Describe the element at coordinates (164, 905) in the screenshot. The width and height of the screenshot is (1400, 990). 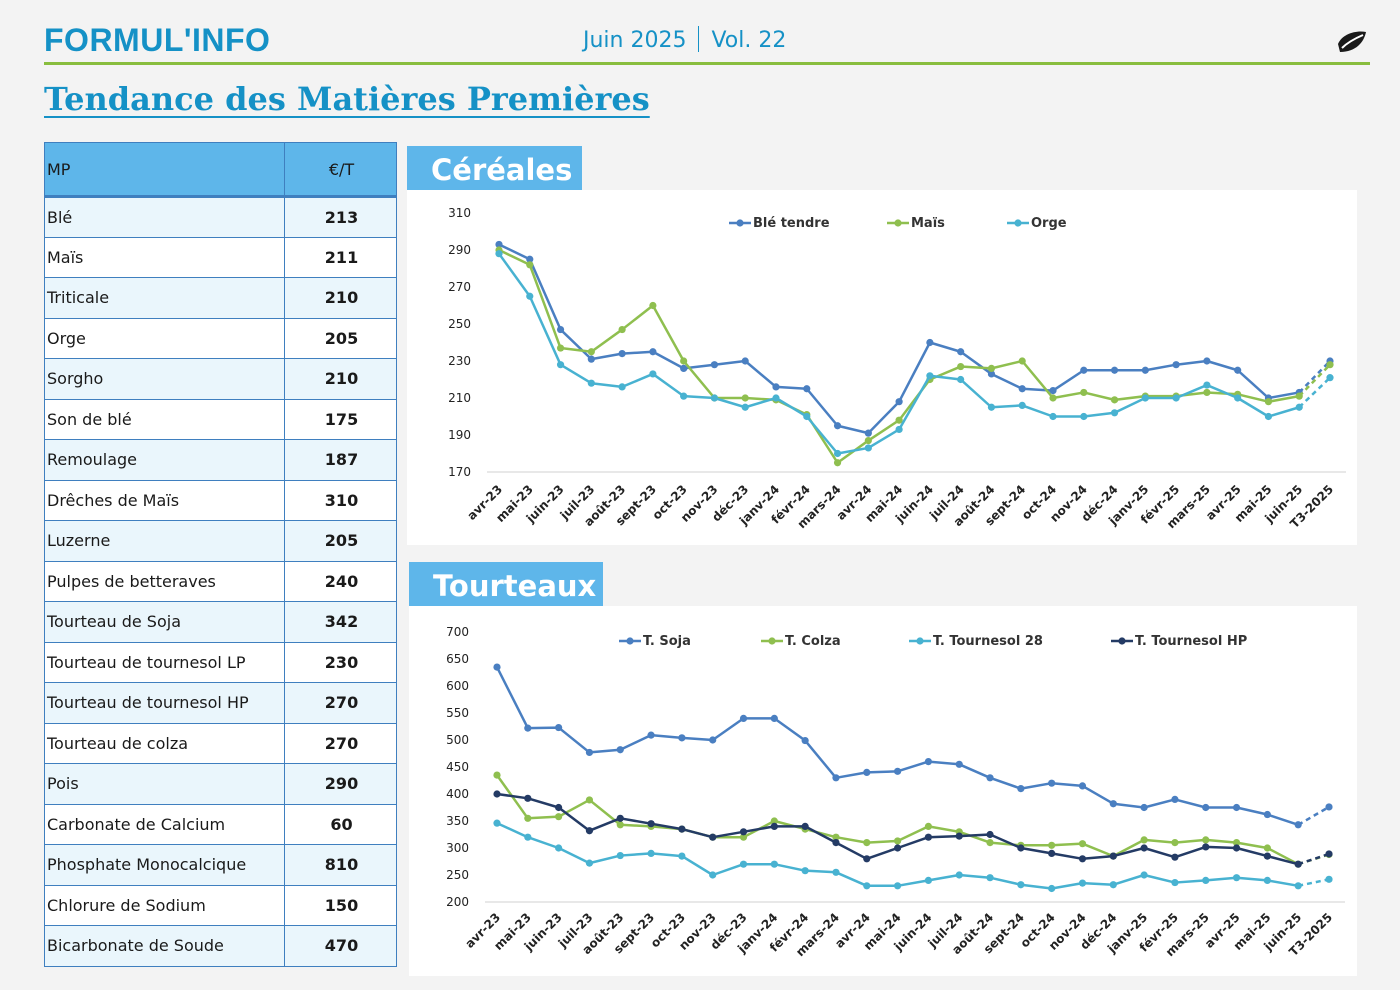
I see `material-name: Chlorure de Sodium` at that location.